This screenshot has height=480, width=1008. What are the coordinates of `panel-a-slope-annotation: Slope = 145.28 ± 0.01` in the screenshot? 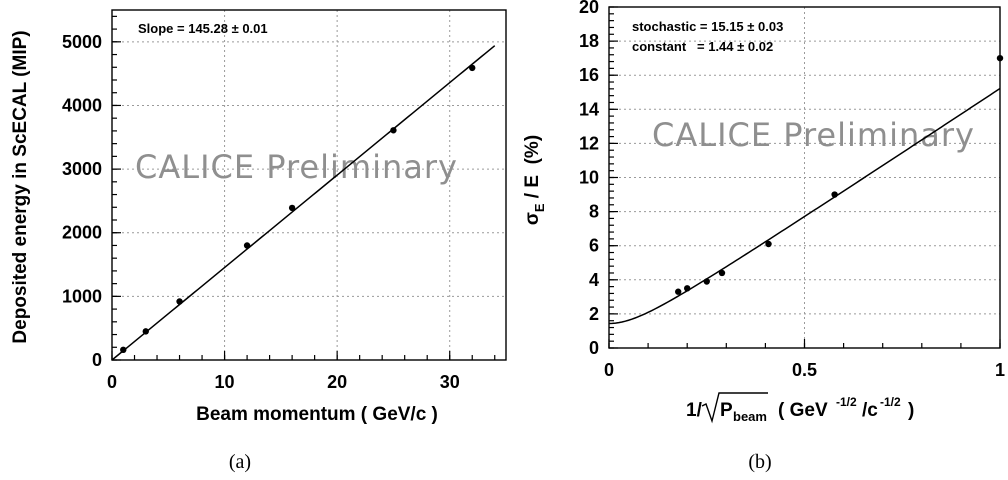 It's located at (203, 28).